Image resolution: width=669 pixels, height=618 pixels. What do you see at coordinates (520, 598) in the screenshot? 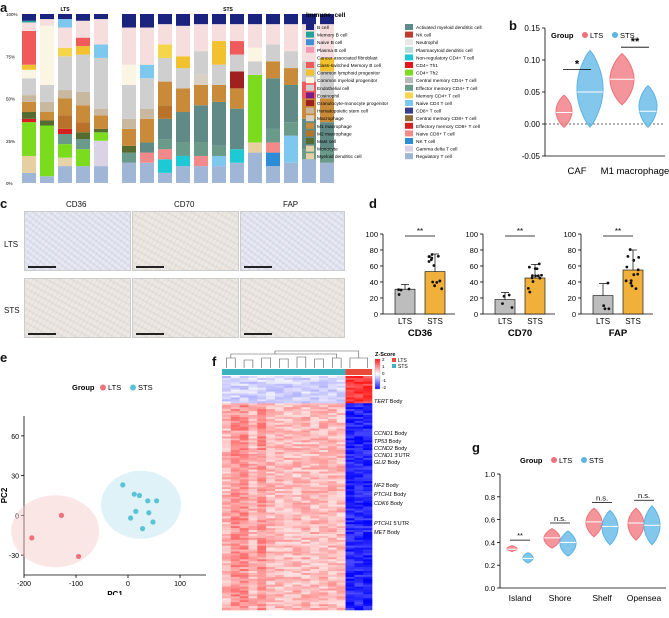
I see `category-label: Island` at bounding box center [520, 598].